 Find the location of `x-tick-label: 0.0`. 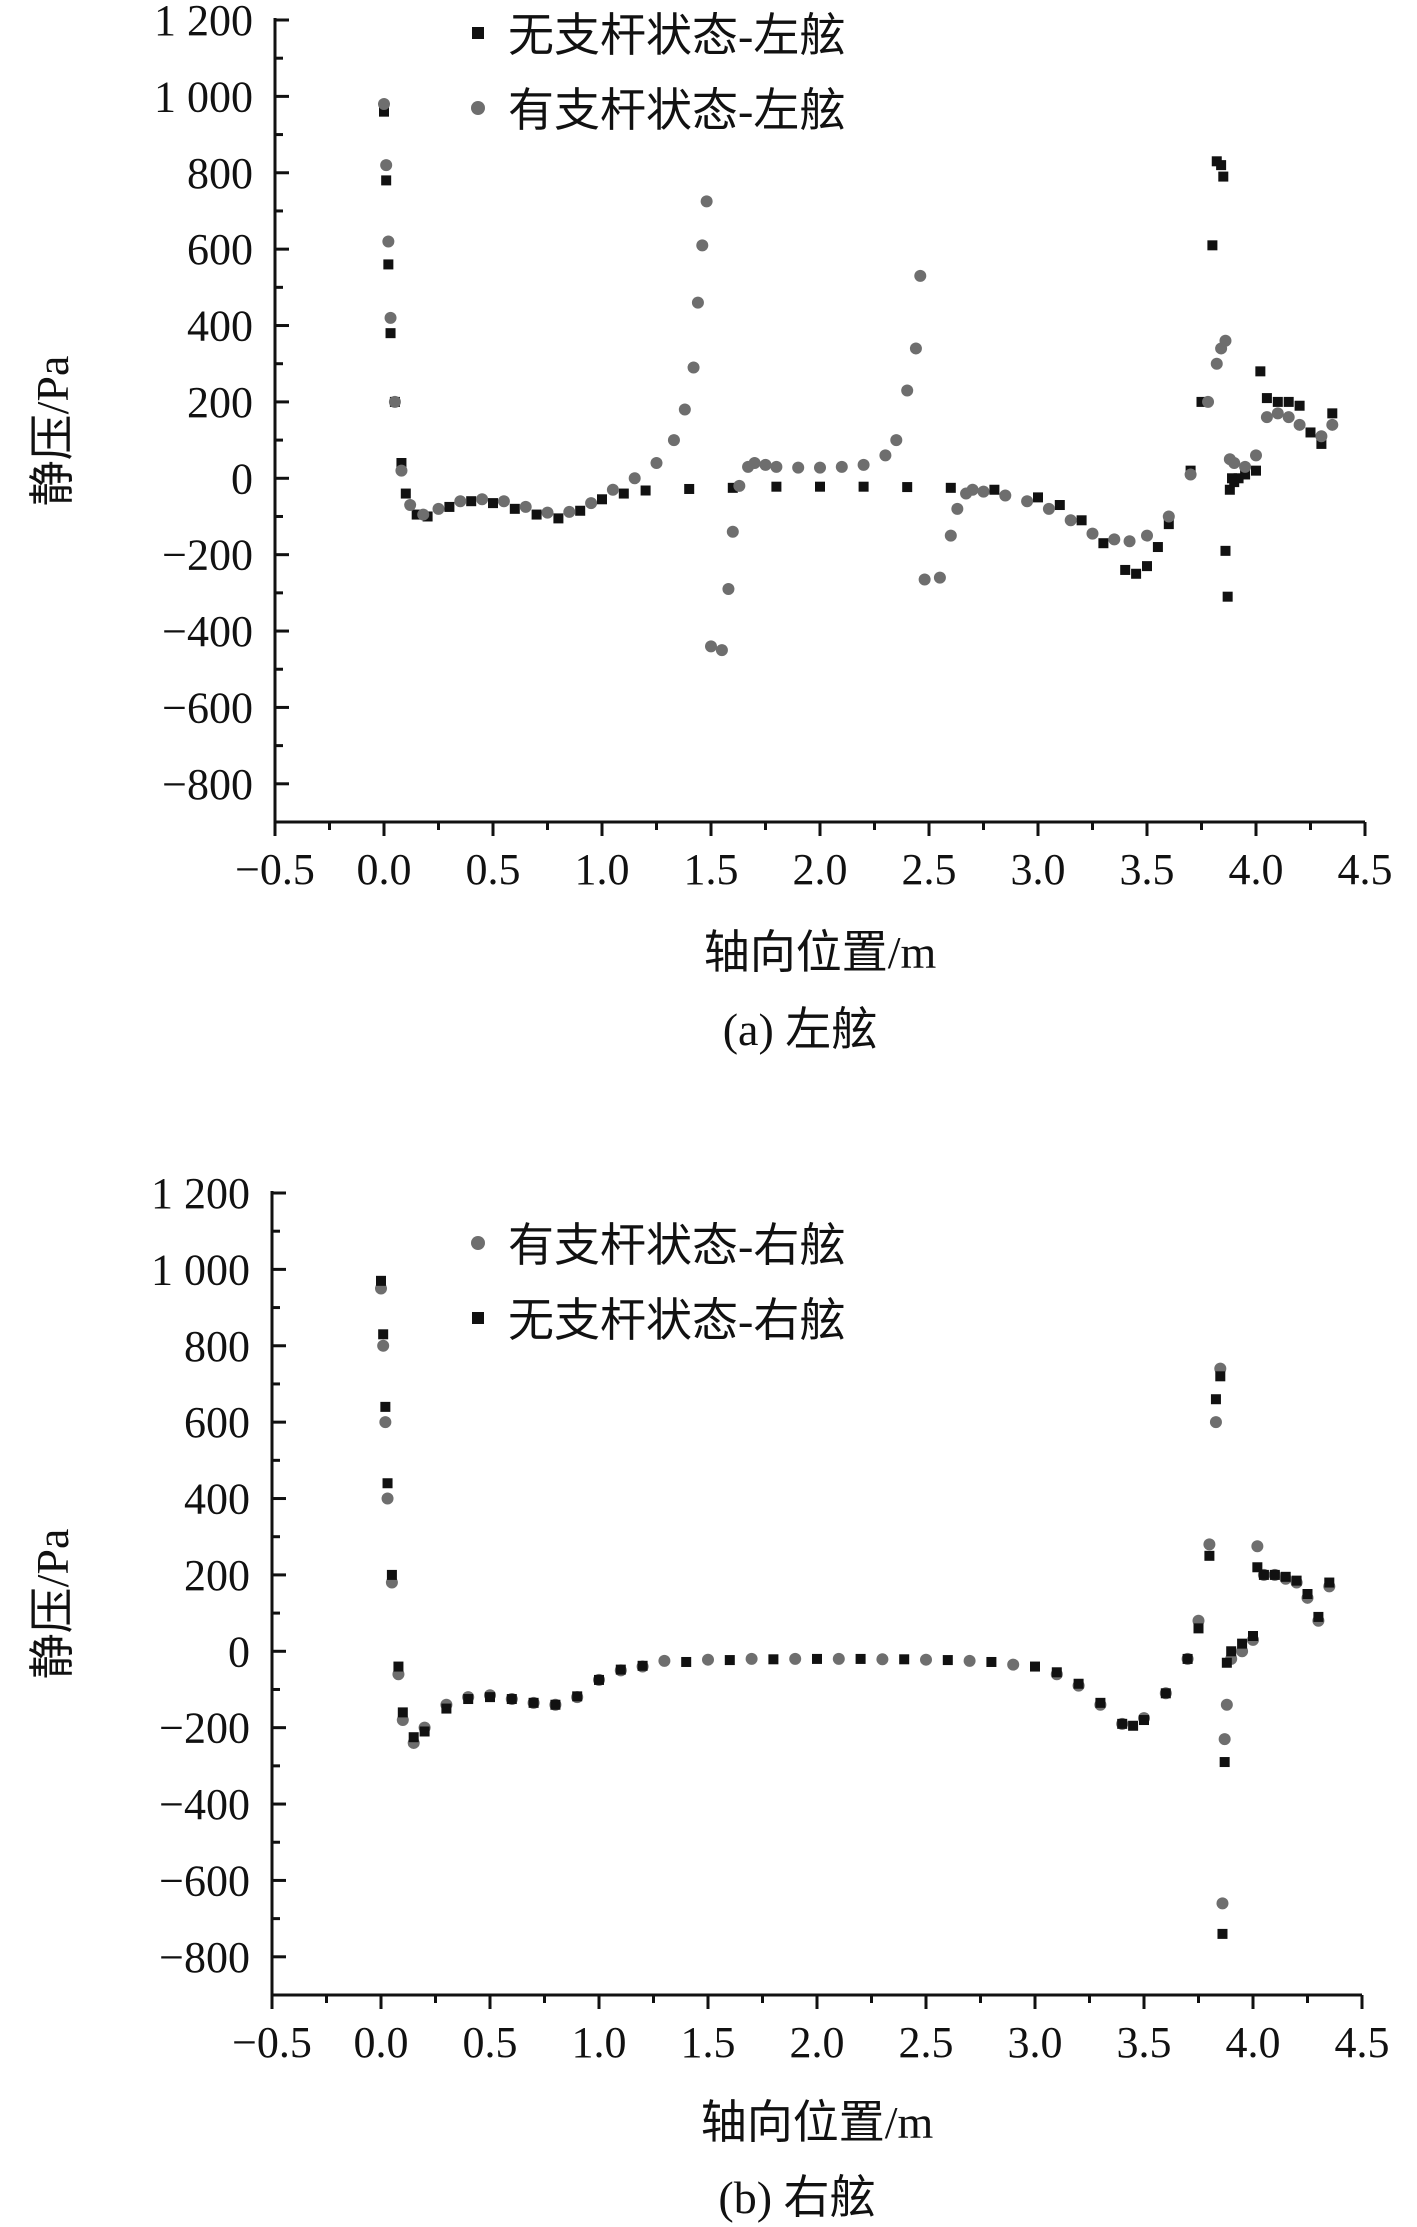

x-tick-label: 0.0 is located at coordinates (381, 2042).